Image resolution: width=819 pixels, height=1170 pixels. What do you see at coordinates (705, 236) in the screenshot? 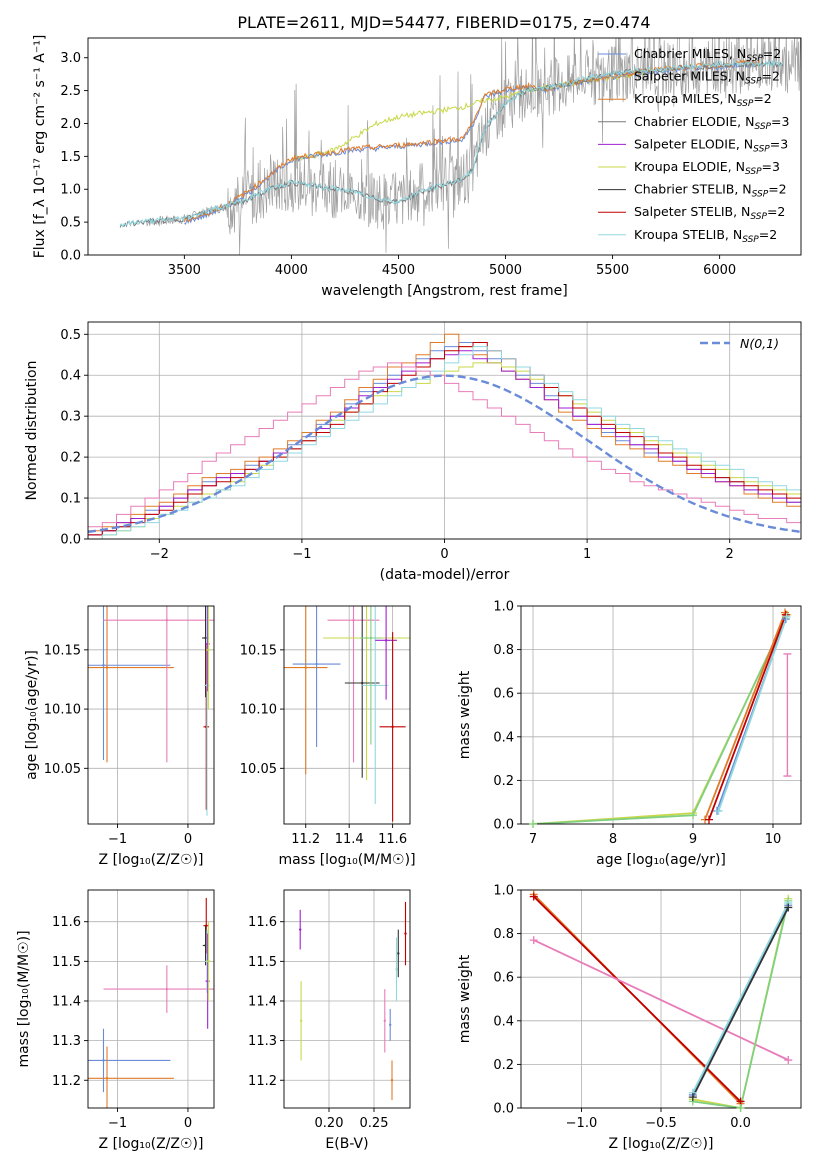
I see `legend-label: Kroupa STELIB, NSSP=2` at bounding box center [705, 236].